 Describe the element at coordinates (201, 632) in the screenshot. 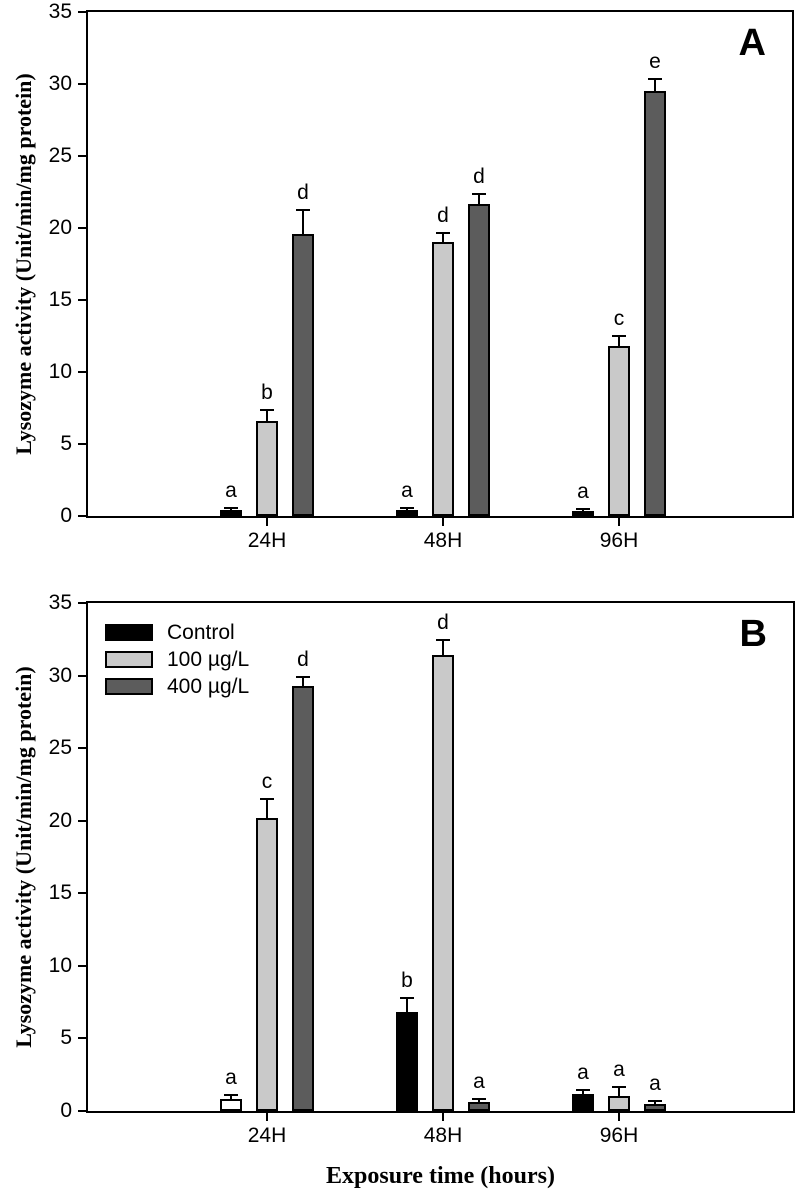

I see `legend-label: Control` at that location.